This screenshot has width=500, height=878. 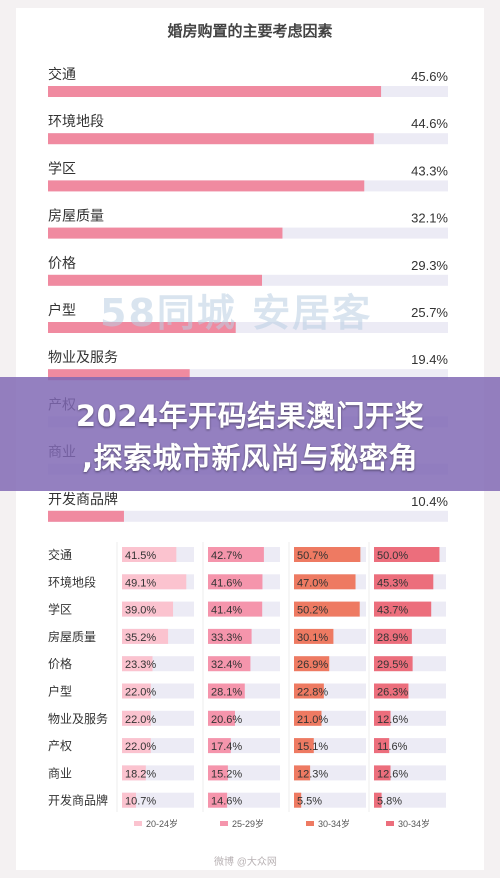 What do you see at coordinates (140, 774) in the screenshot?
I see `table-cell-label: 18.2%` at bounding box center [140, 774].